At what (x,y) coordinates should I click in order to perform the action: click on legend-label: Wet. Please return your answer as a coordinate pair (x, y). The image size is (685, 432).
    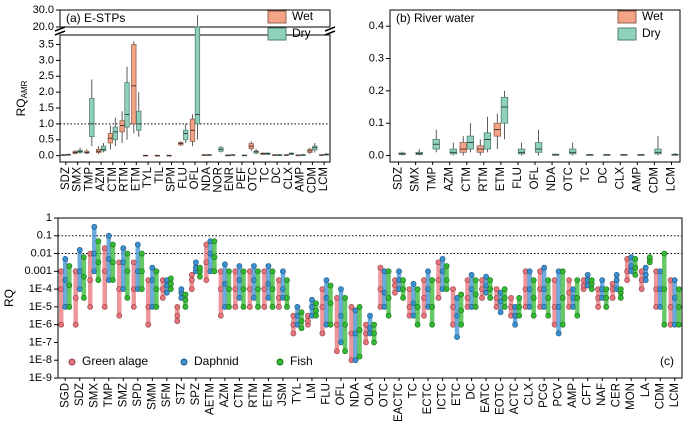
    Looking at the image, I should click on (303, 16).